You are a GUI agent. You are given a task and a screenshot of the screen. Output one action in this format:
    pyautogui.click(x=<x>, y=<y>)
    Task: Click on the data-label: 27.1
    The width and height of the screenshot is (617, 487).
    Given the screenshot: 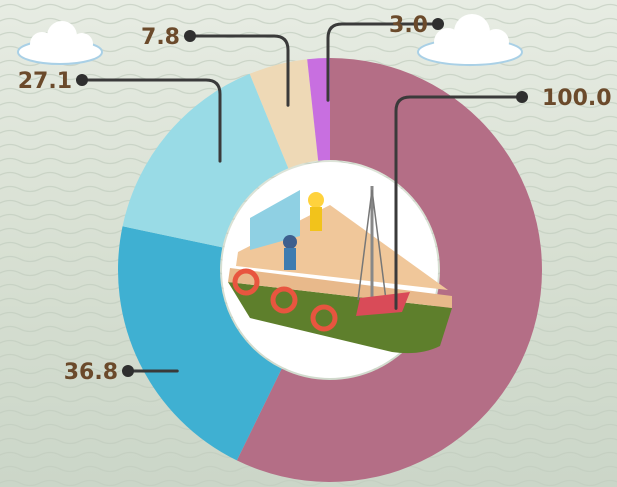 What is the action you would take?
    pyautogui.click(x=45, y=81)
    